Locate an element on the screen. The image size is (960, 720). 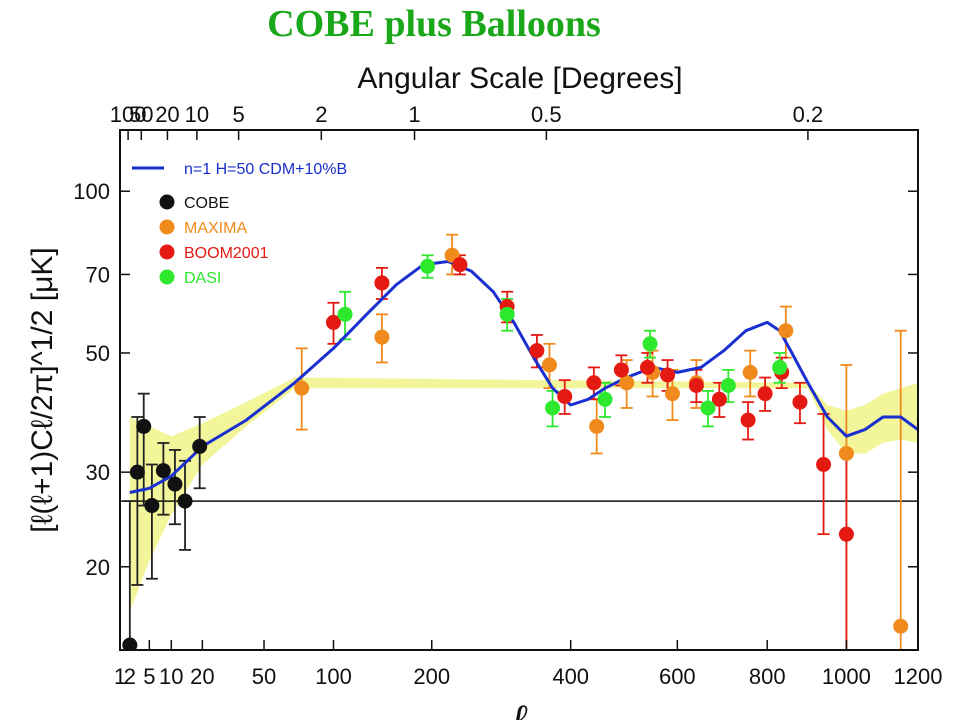
legend-dasi-marker is located at coordinates (167, 277).